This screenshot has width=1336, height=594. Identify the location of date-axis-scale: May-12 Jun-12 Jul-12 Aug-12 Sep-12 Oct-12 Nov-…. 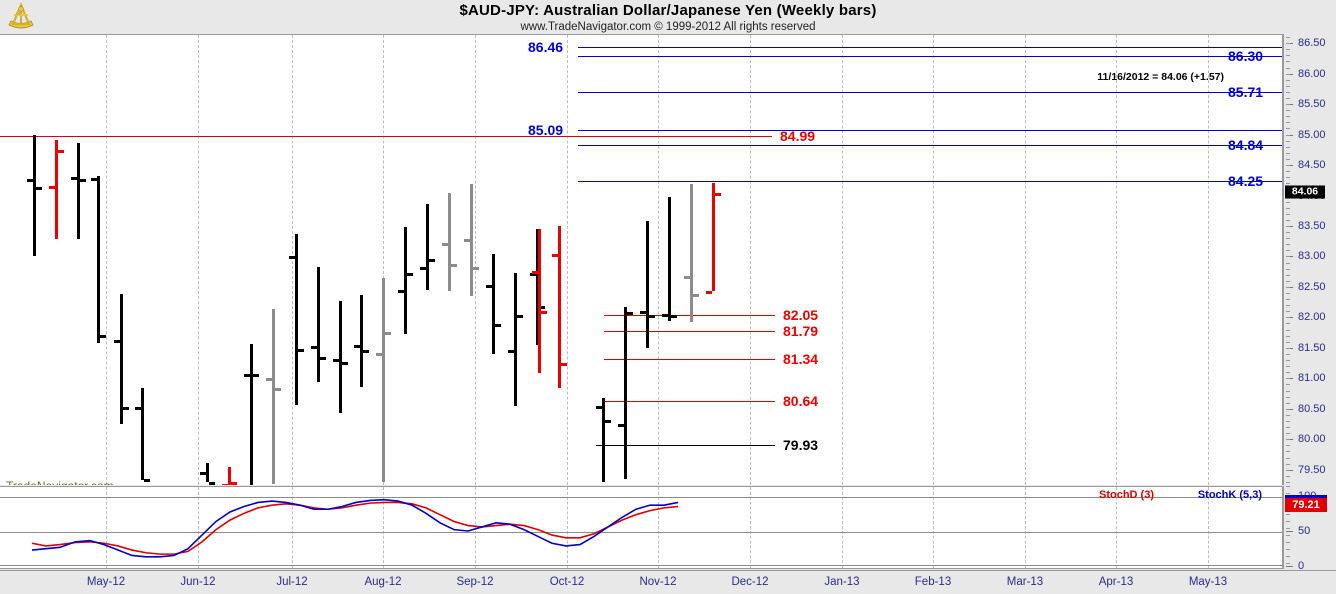
(668, 582).